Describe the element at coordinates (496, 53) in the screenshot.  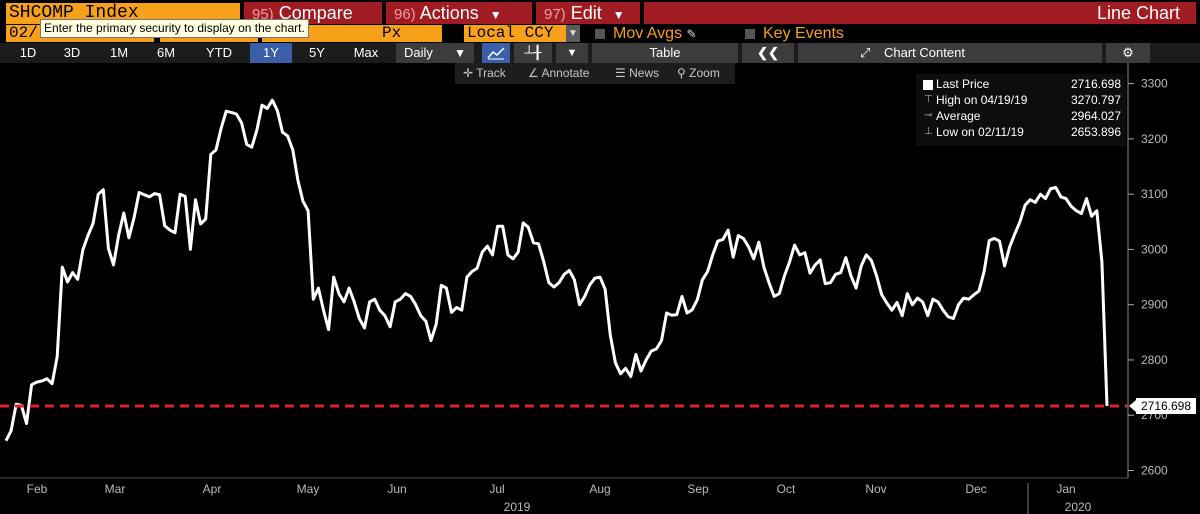
I see `line-chart-icon` at that location.